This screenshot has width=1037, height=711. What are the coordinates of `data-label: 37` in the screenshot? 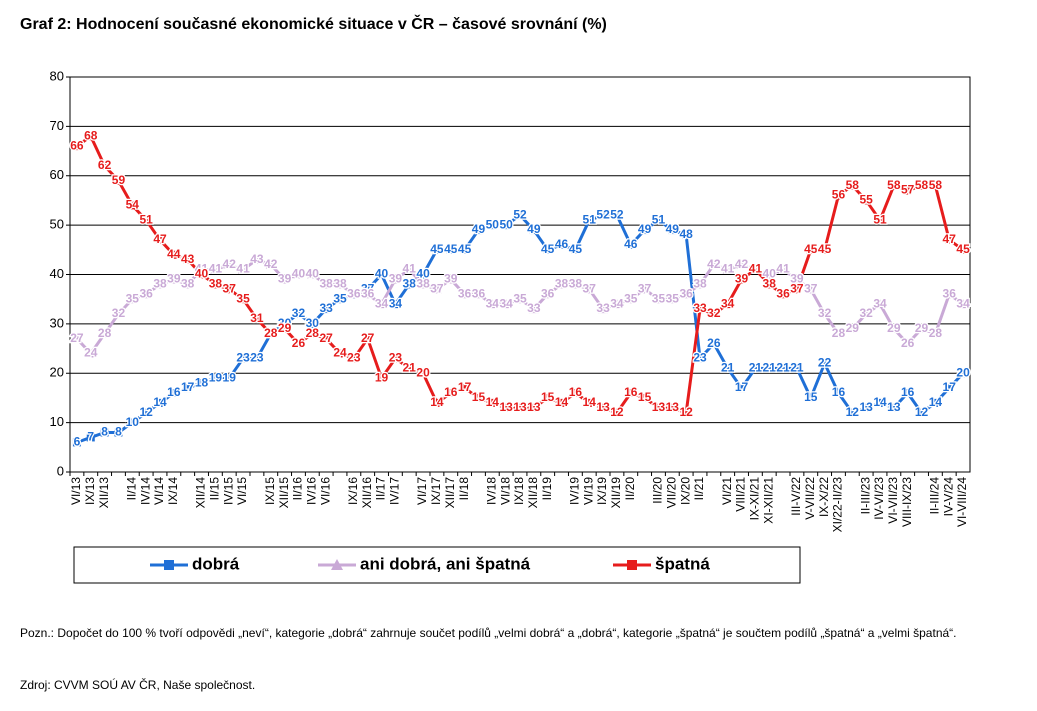 It's located at (368, 288).